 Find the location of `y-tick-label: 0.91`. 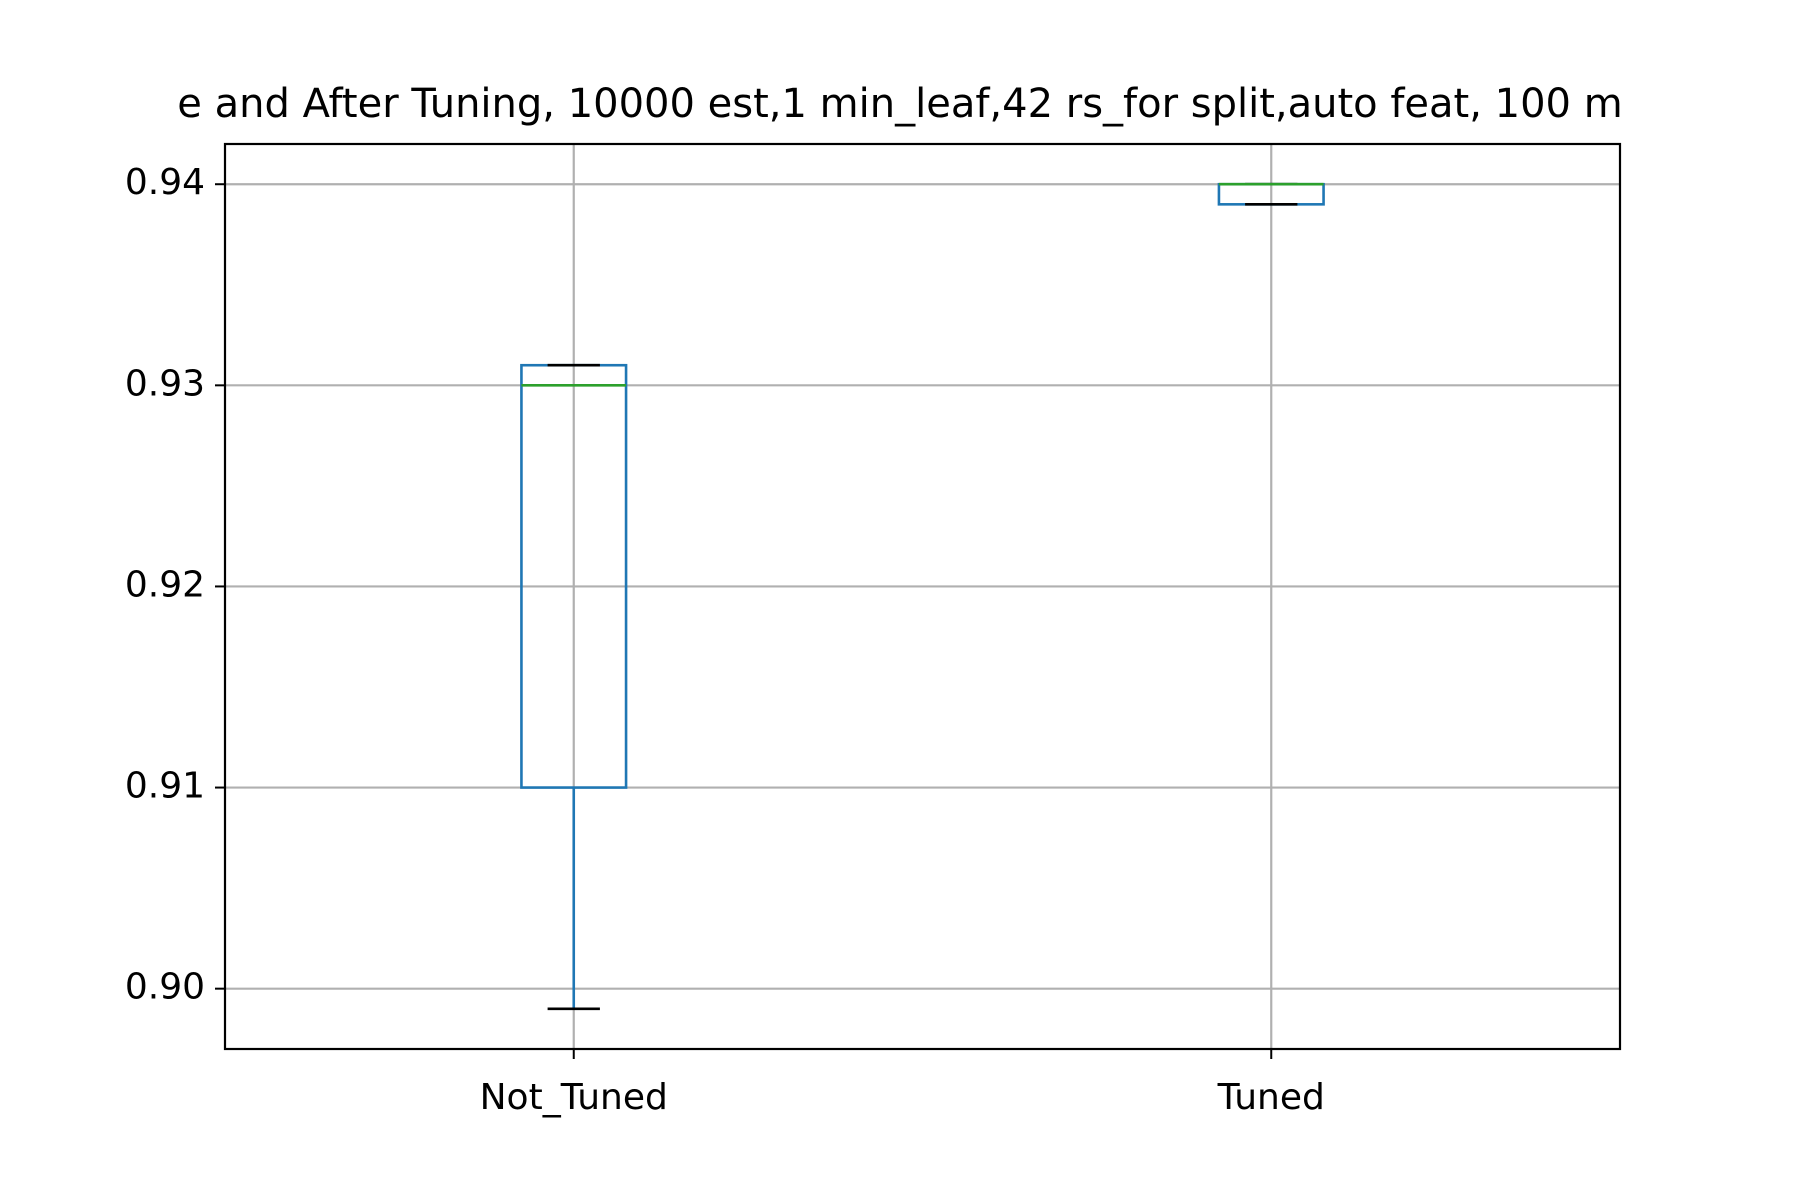

y-tick-label: 0.91 is located at coordinates (165, 786).